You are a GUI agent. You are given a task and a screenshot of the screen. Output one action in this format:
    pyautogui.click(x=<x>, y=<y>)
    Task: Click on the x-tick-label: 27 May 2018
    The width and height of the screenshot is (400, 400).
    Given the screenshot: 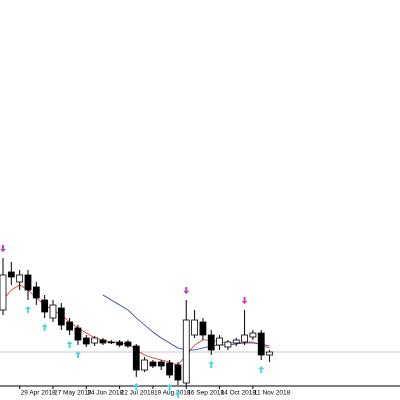 What is the action you would take?
    pyautogui.click(x=73, y=393)
    